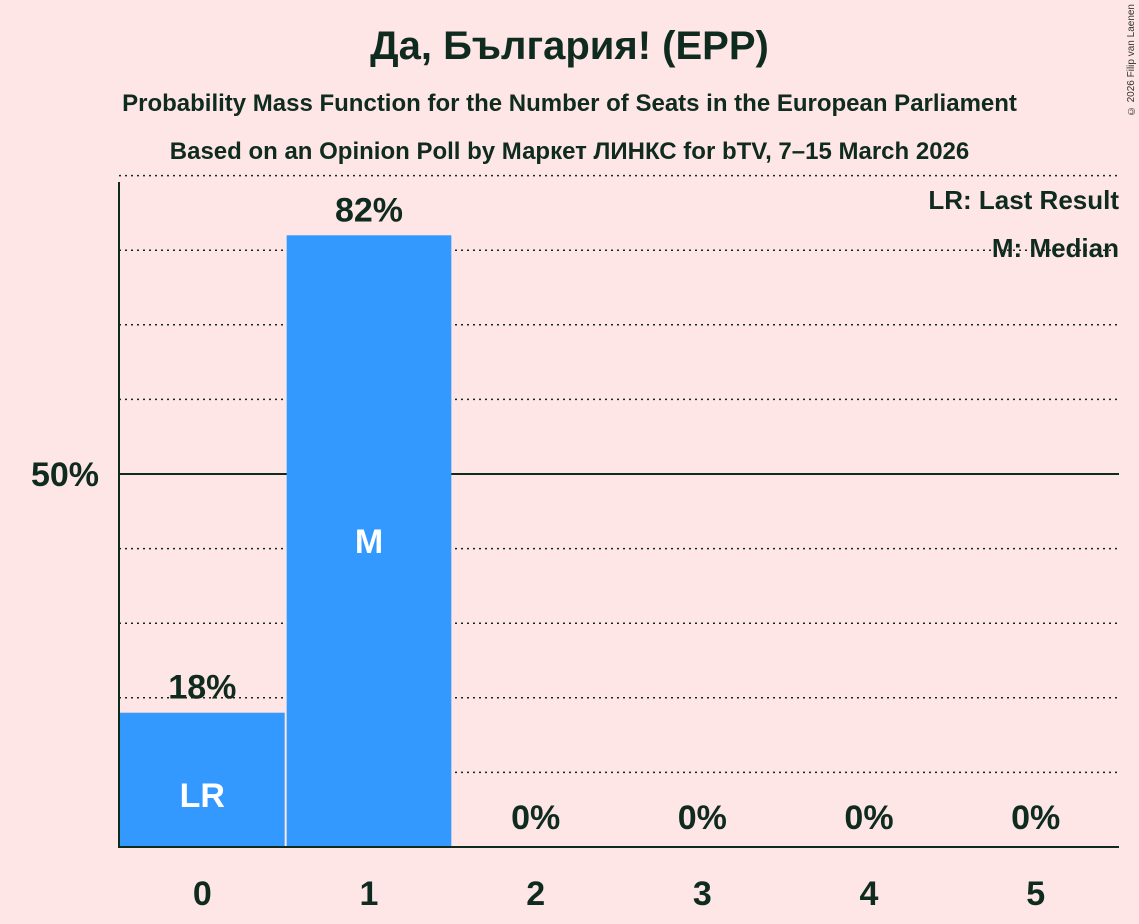  I want to click on x-tick-label: 3, so click(702, 894).